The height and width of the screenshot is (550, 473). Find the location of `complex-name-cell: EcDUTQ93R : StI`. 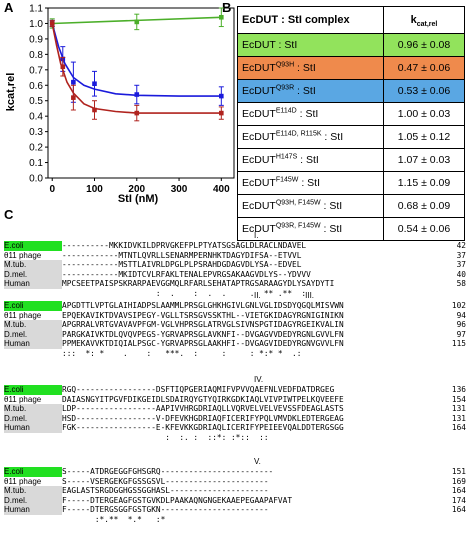

complex-name-cell: EcDUTQ93R : StI is located at coordinates (310, 91).